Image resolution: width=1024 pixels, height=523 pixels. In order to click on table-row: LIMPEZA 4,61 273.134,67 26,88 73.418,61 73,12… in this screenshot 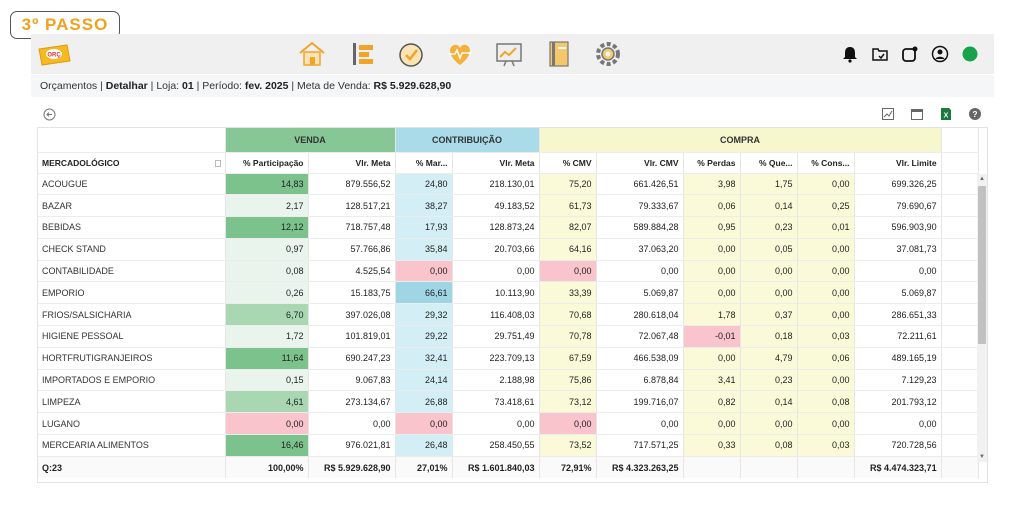, I will do `click(508, 402)`.